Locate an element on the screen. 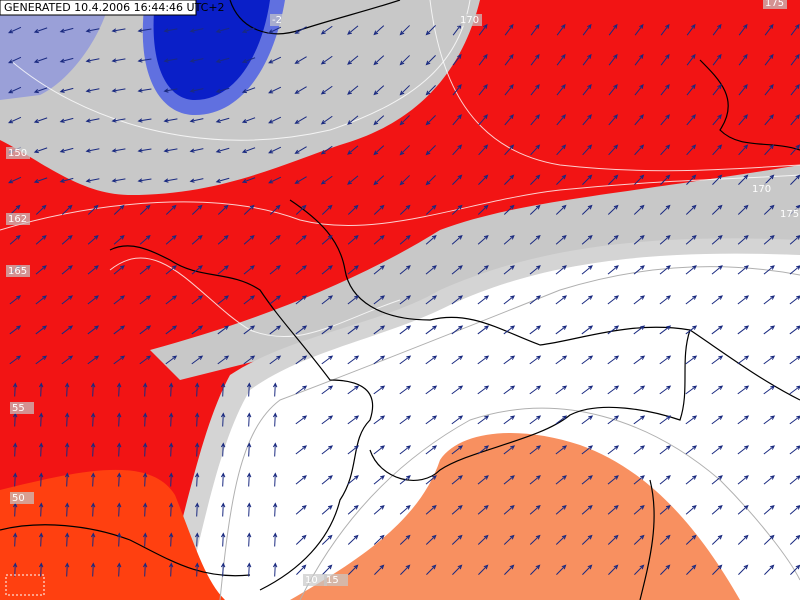 This screenshot has width=800, height=600. contour-label: 50 is located at coordinates (18, 498).